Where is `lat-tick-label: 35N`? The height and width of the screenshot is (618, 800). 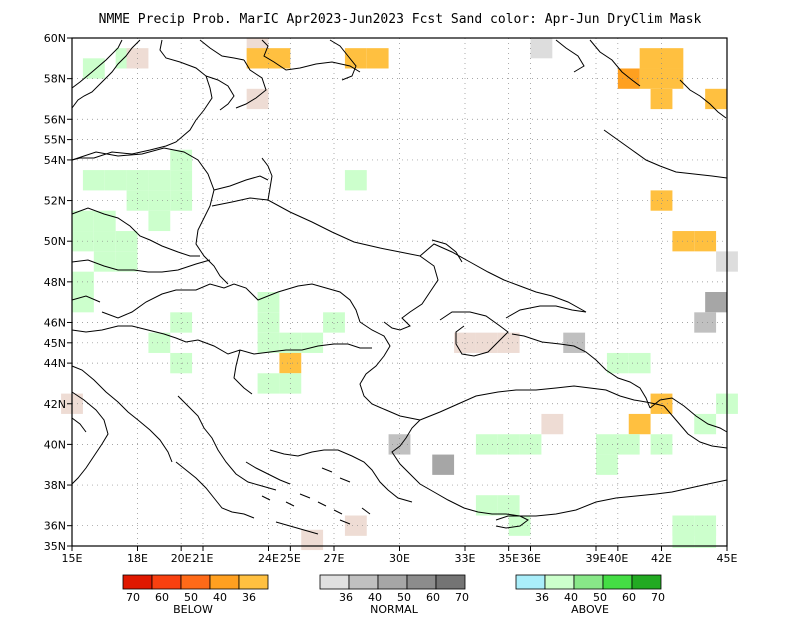
lat-tick-label: 35N is located at coordinates (55, 546).